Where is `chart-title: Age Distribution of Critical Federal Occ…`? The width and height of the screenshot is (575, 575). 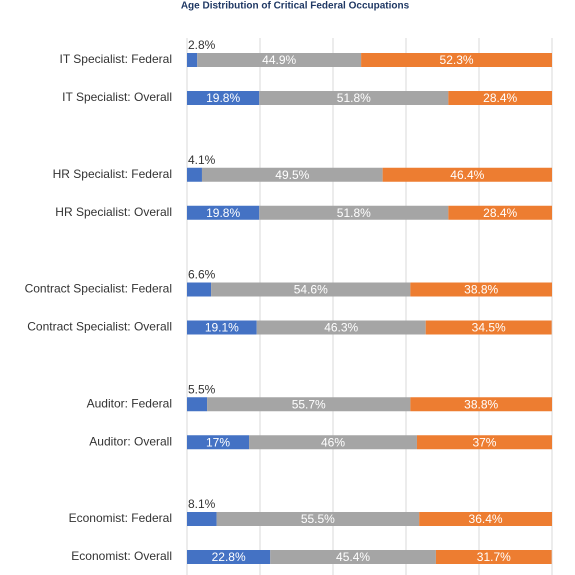 chart-title: Age Distribution of Critical Federal Occ… is located at coordinates (295, 6).